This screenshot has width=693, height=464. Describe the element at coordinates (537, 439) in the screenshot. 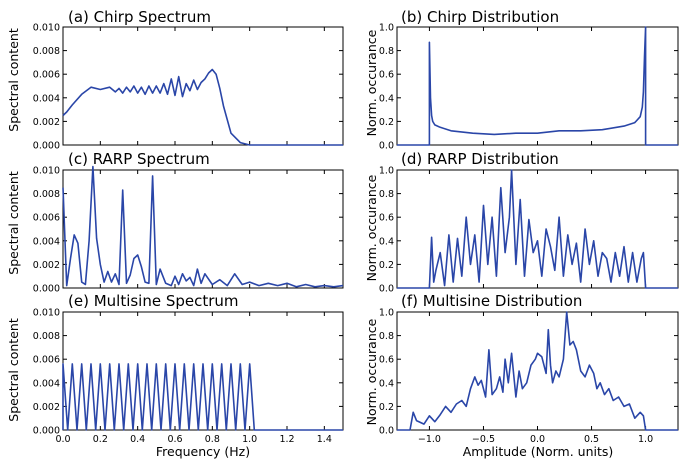

I see `panel-f-xtick-label: 0.0` at that location.